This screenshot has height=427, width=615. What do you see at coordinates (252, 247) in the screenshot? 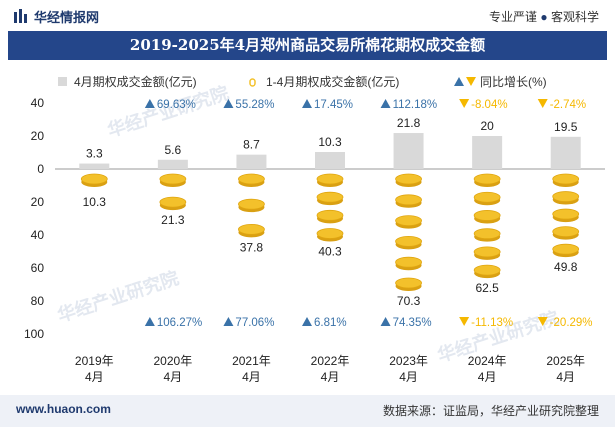
I see `cumulative-value-label: 37.8` at bounding box center [252, 247].